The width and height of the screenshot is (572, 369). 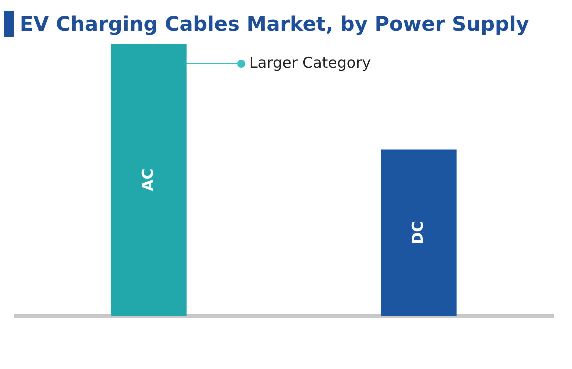 What do you see at coordinates (311, 63) in the screenshot?
I see `annotation: Larger Category` at bounding box center [311, 63].